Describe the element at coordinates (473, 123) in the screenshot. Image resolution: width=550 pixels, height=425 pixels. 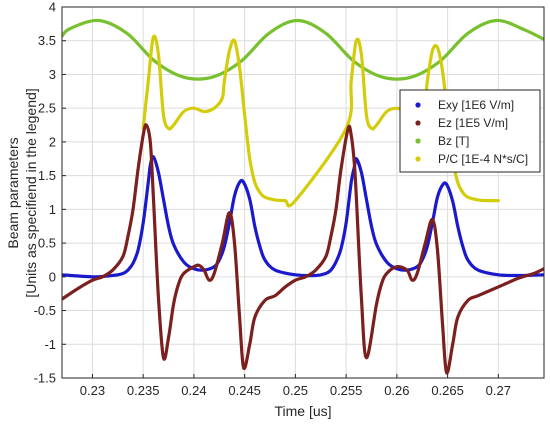
I see `legend-label: Ez [1E5 V/m]` at that location.